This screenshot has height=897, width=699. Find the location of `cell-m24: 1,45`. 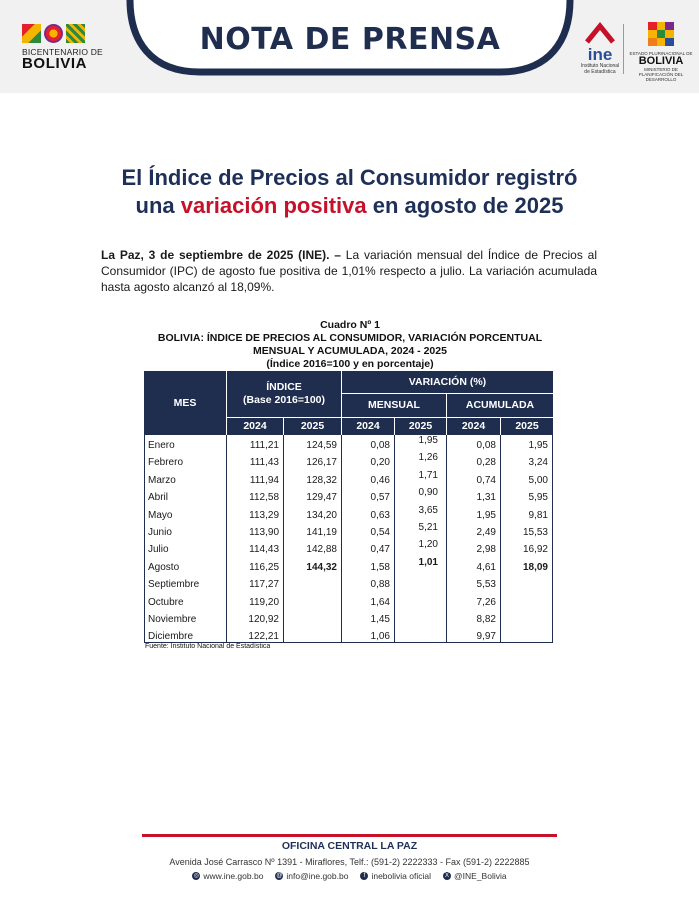

cell-m24: 1,45 is located at coordinates (380, 619).